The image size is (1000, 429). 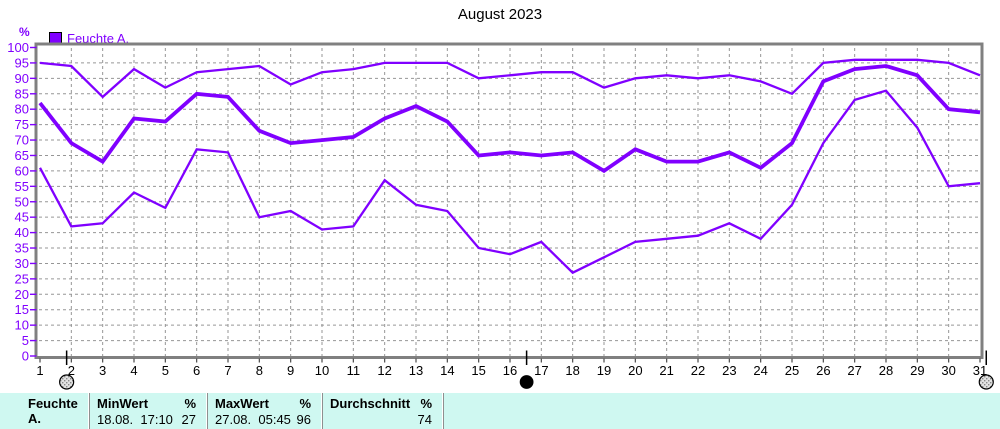 I want to click on x-tick-label: 16, so click(x=510, y=370).